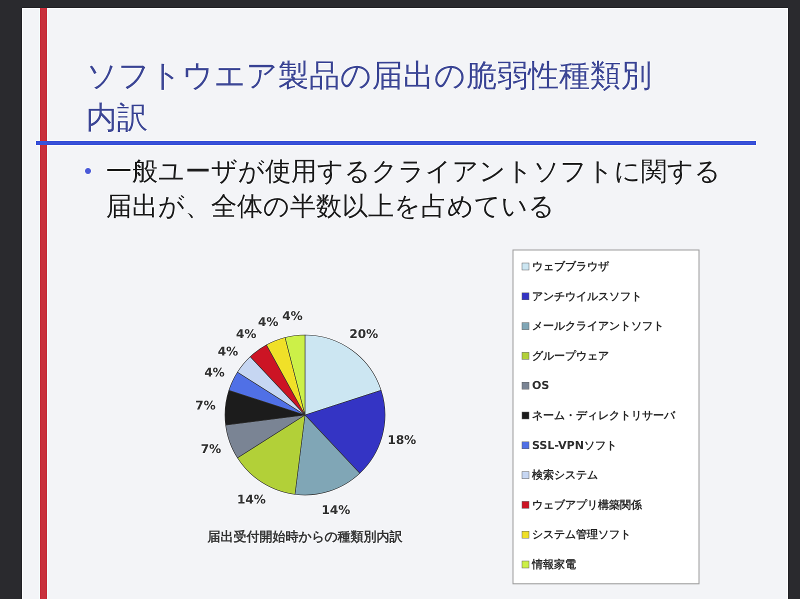 Image resolution: width=800 pixels, height=599 pixels. What do you see at coordinates (598, 326) in the screenshot?
I see `legend-label: メールクライアントソフト` at bounding box center [598, 326].